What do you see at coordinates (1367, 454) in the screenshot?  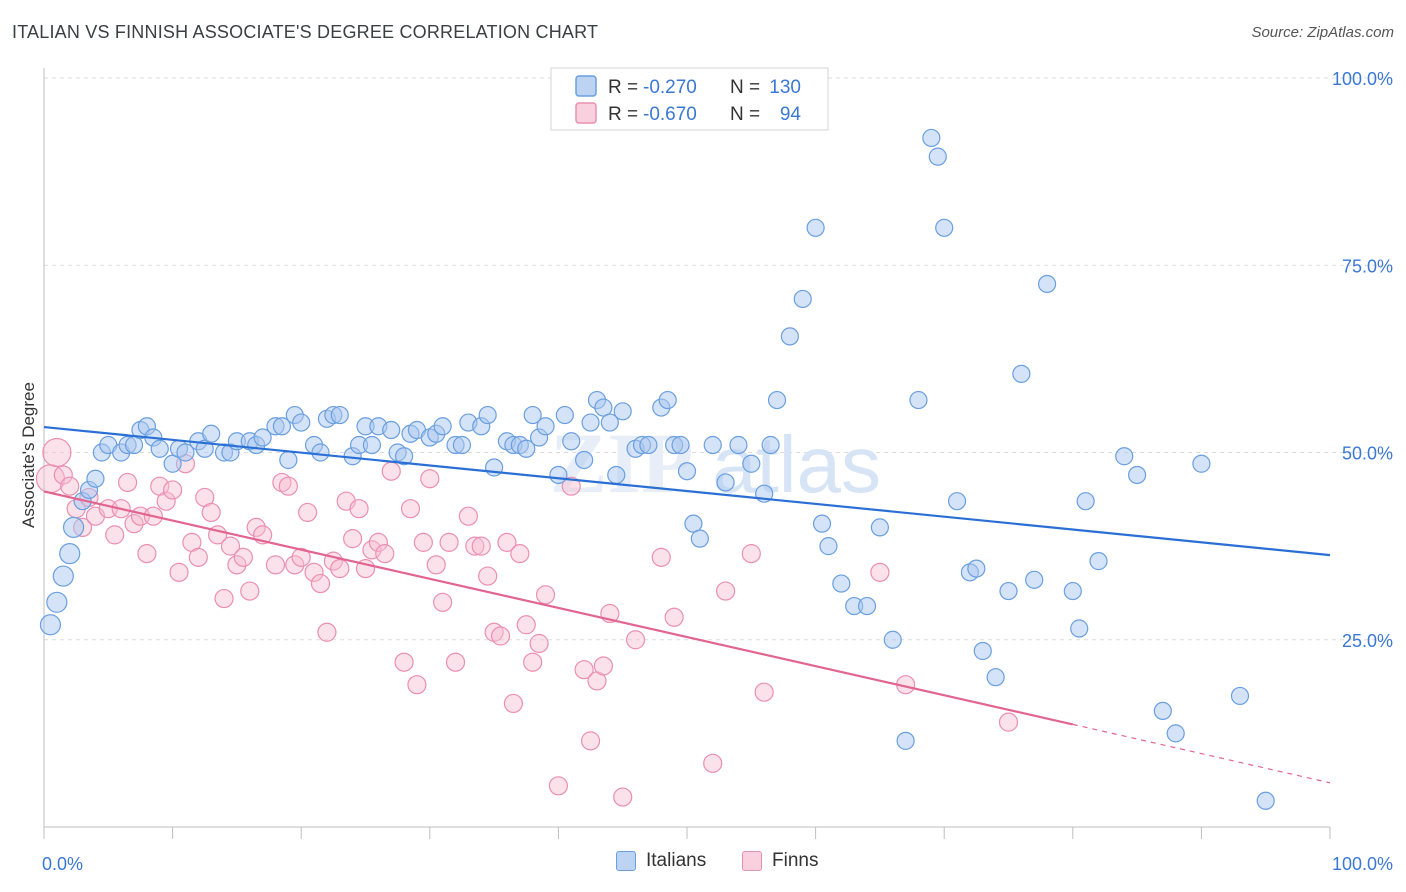 I see `y-tick-label: 50.0%` at bounding box center [1367, 454].